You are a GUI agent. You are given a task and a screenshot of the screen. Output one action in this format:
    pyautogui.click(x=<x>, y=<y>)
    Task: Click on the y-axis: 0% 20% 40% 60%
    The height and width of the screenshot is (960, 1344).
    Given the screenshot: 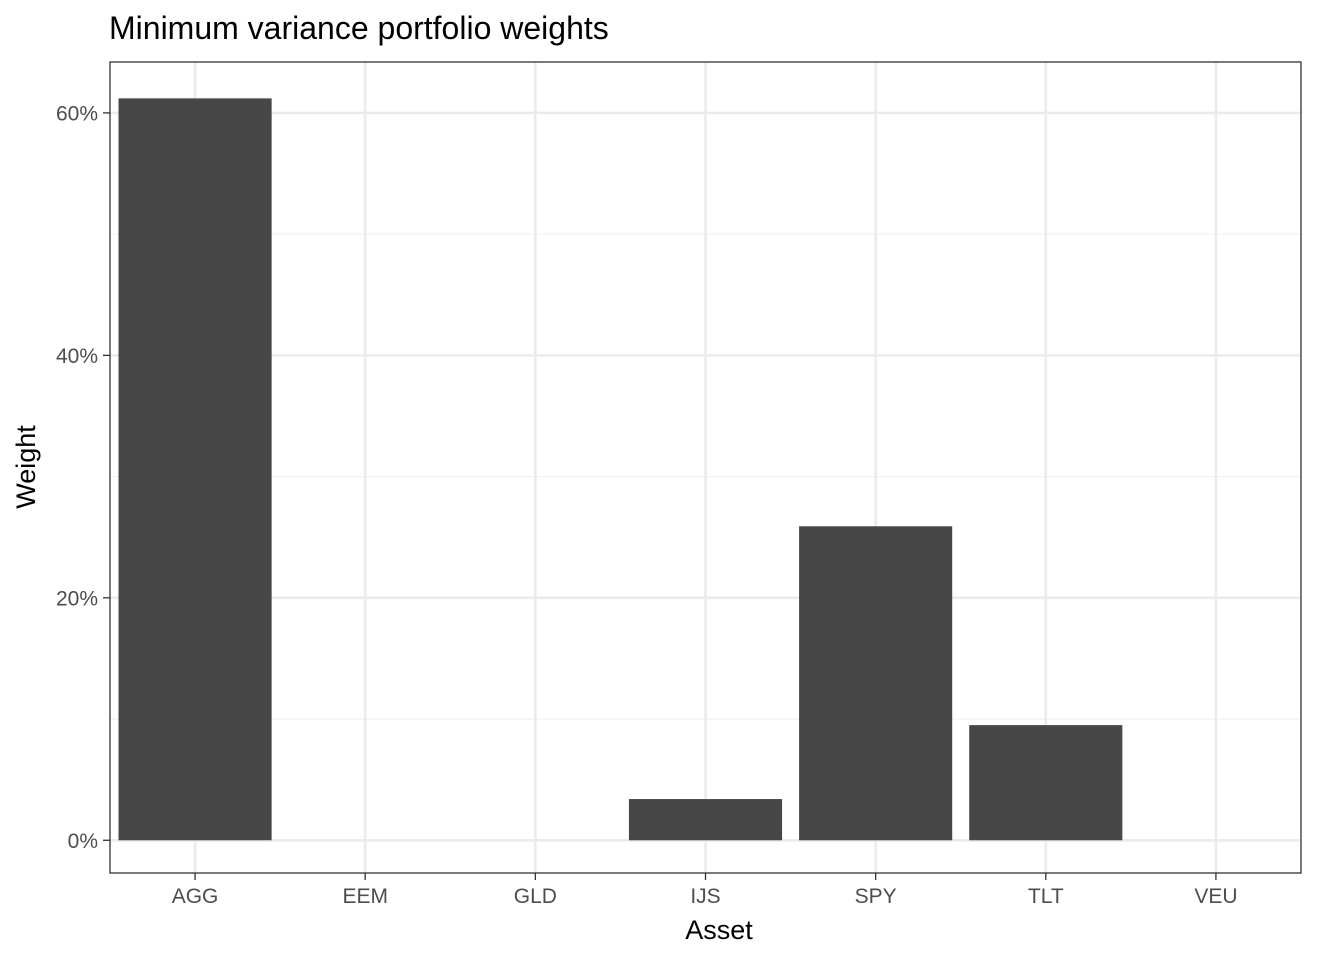 What is the action you would take?
    pyautogui.click(x=83, y=477)
    